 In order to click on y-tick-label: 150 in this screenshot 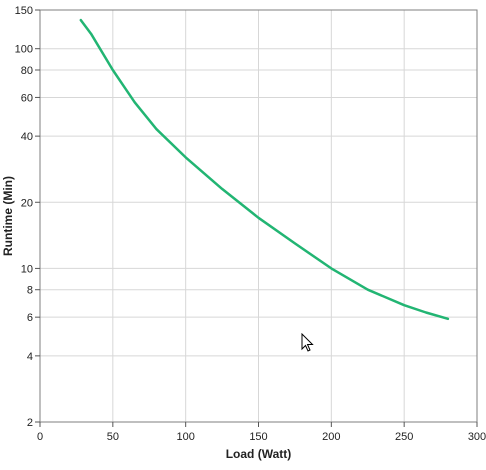, I will do `click(24, 11)`.